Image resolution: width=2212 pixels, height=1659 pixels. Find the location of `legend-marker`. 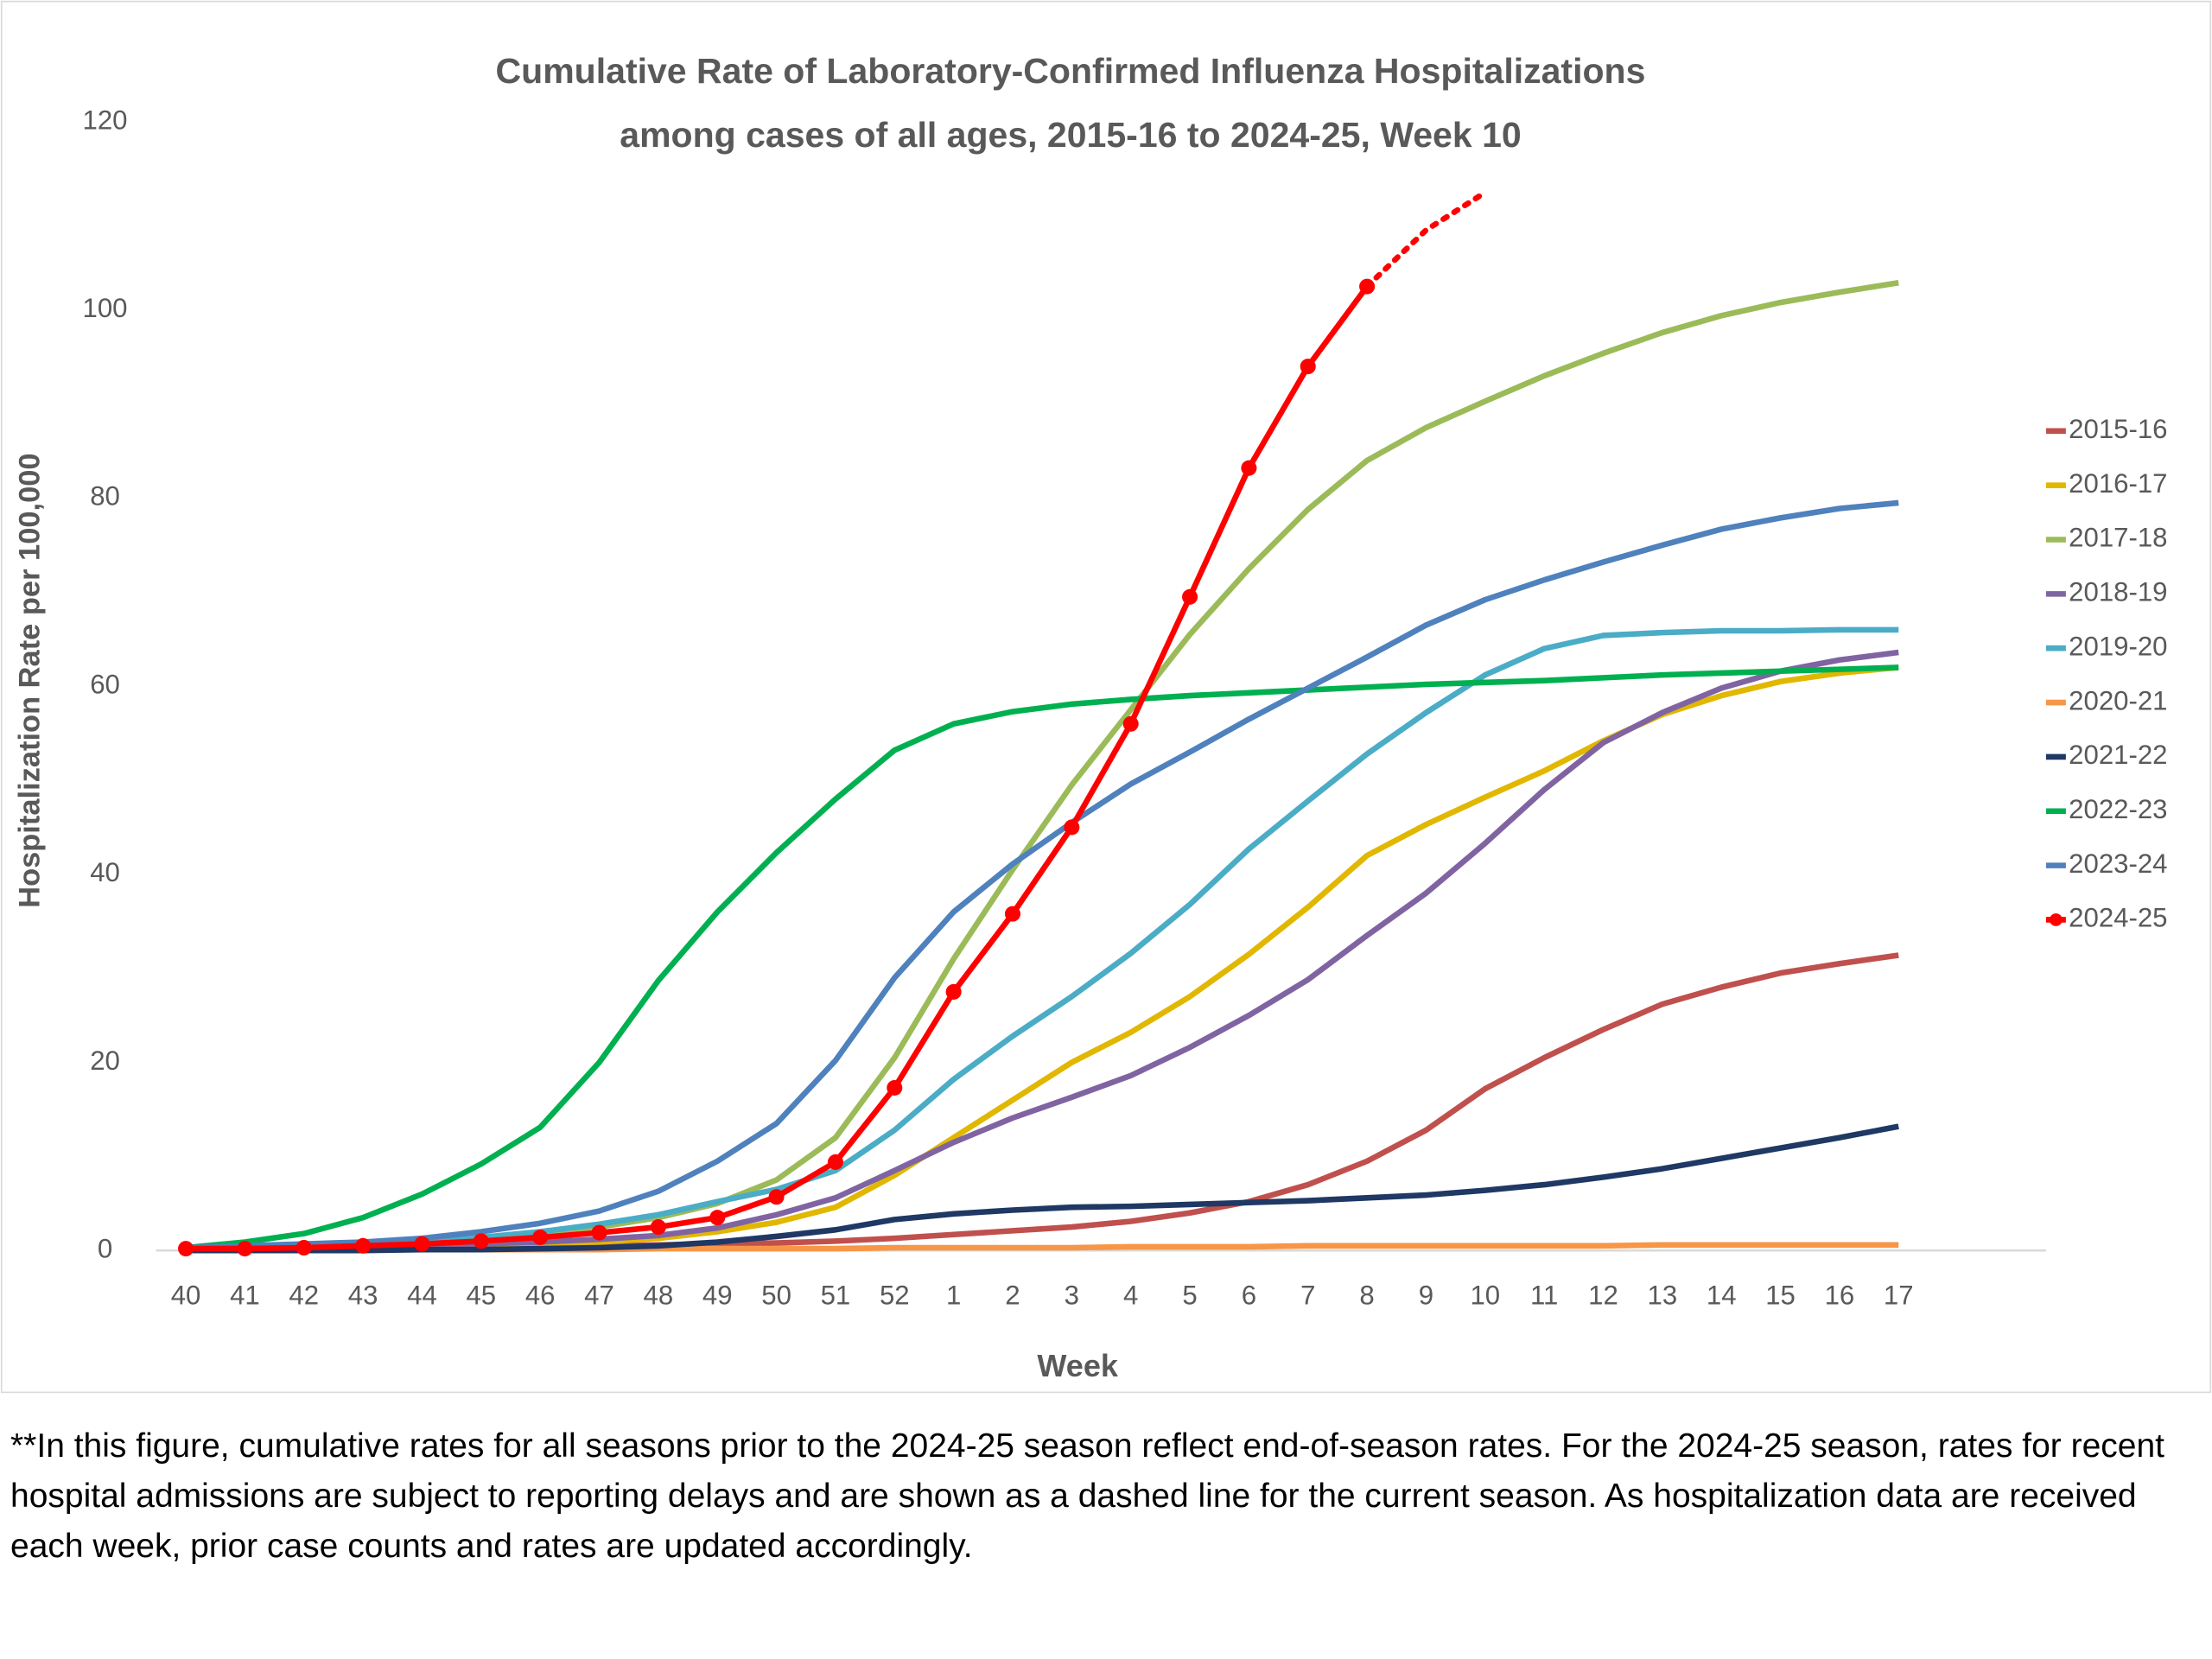

legend-marker is located at coordinates (2056, 919).